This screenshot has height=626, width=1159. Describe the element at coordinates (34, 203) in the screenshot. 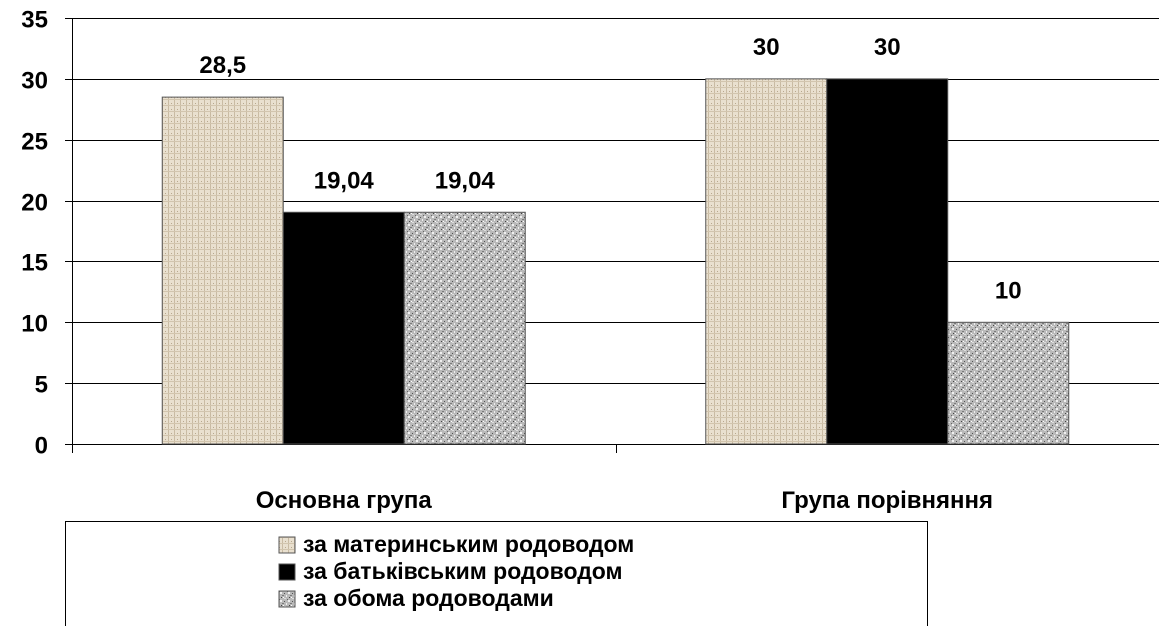

I see `y-tick-label: 20` at that location.